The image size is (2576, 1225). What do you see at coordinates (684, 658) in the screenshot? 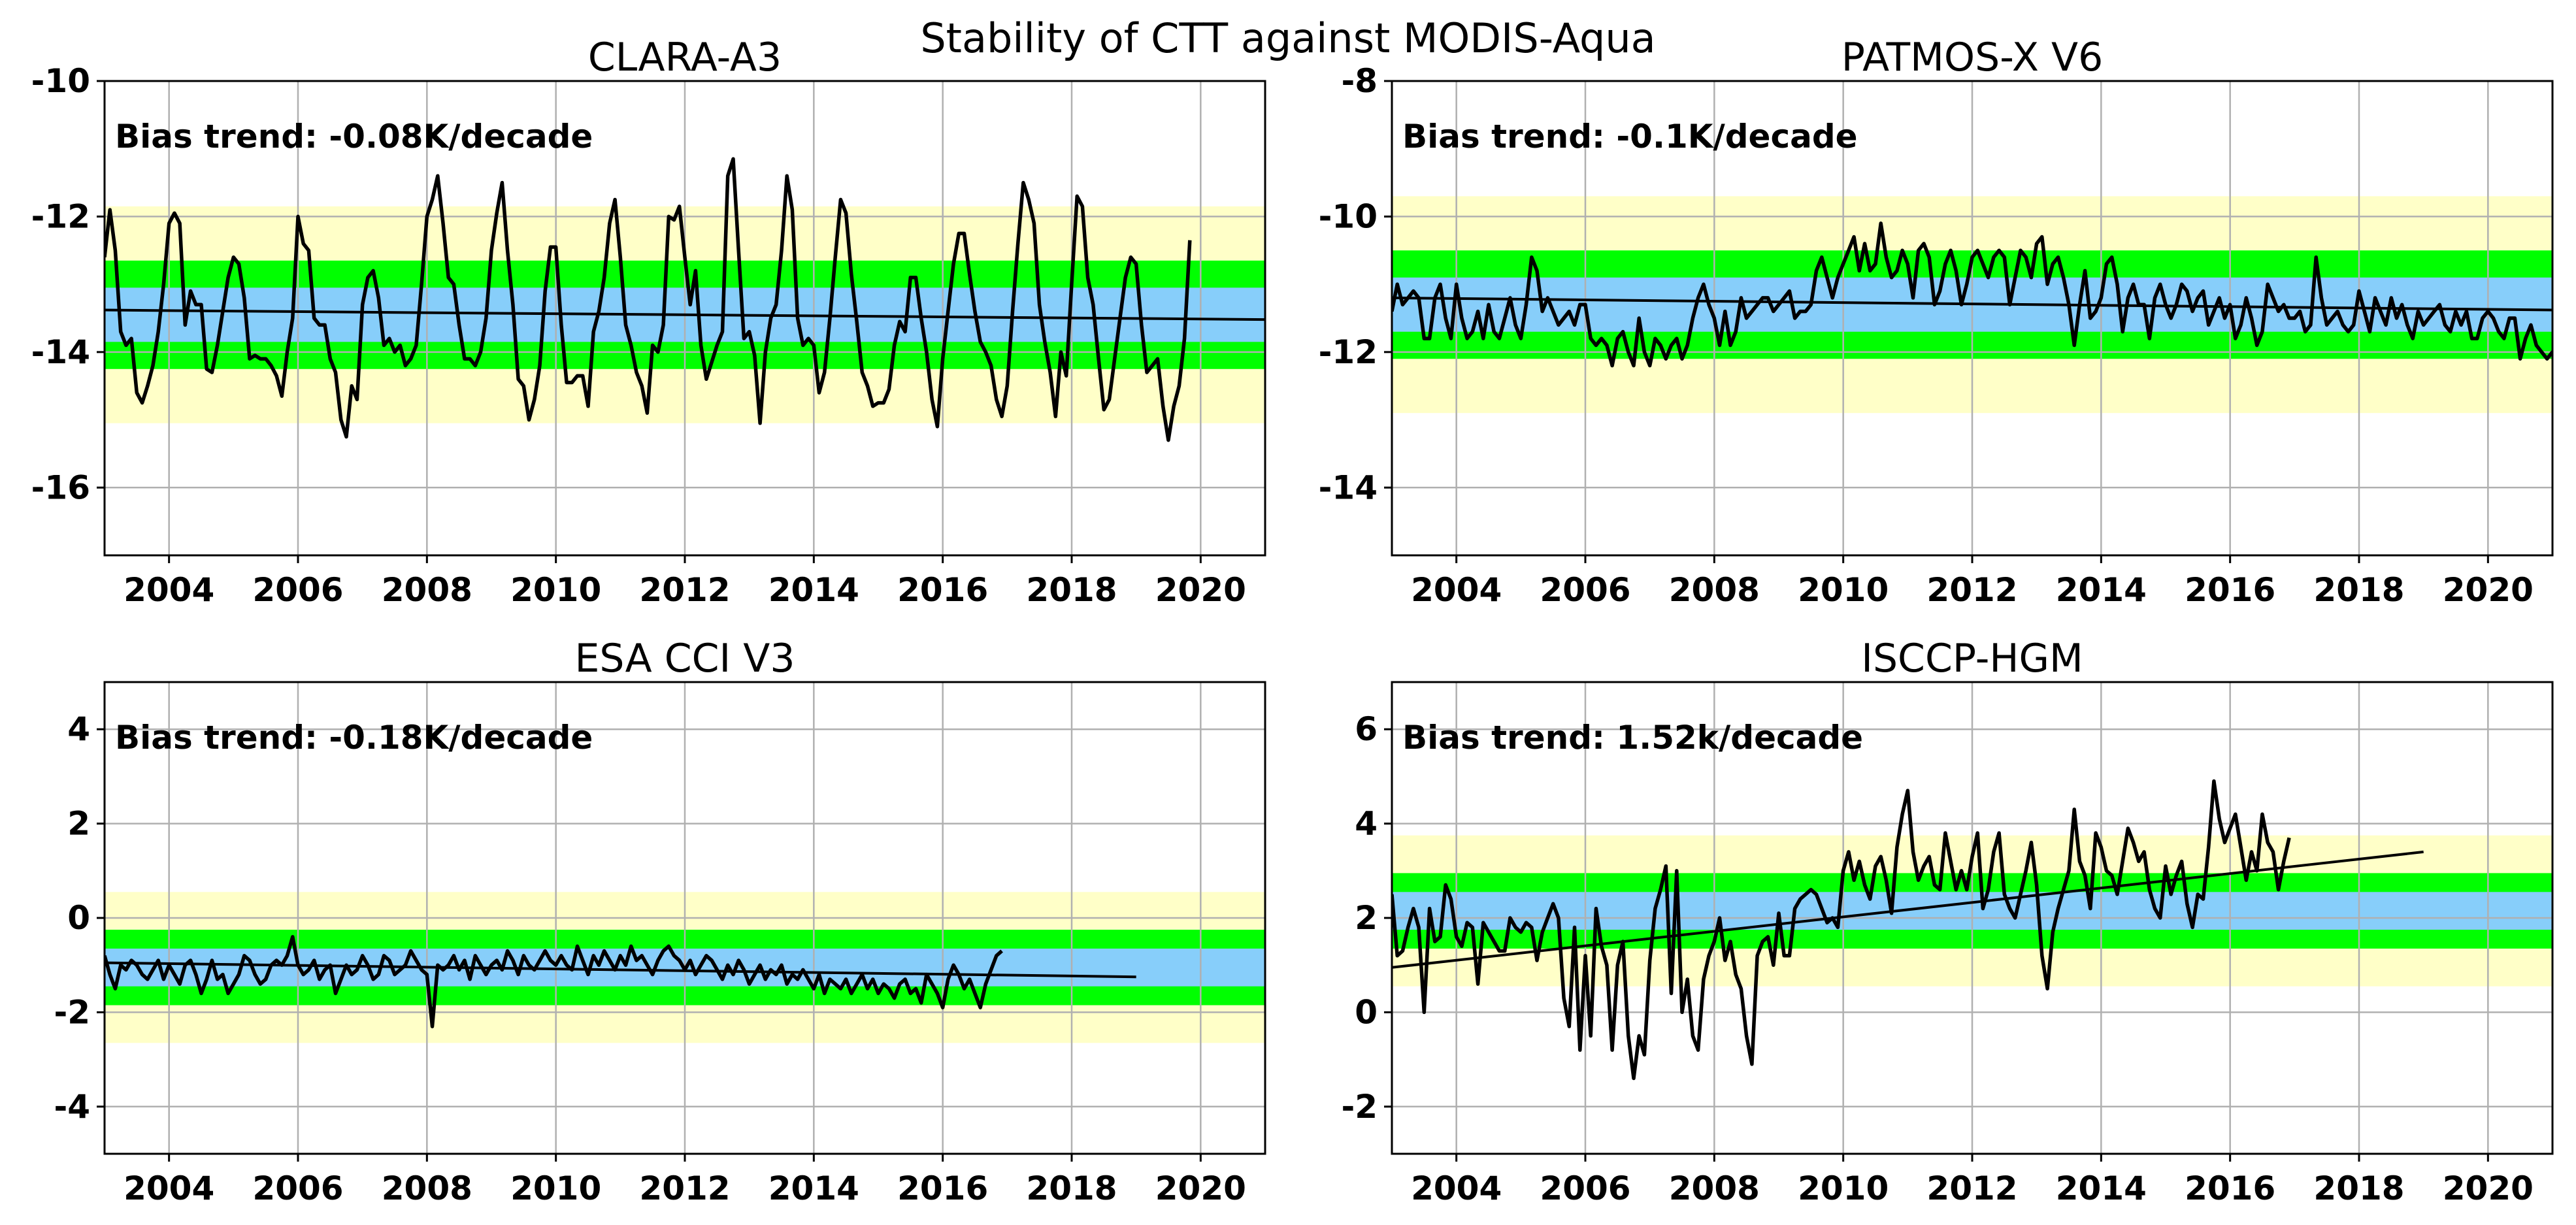
I see `panel-title: ESA CCI V3` at bounding box center [684, 658].